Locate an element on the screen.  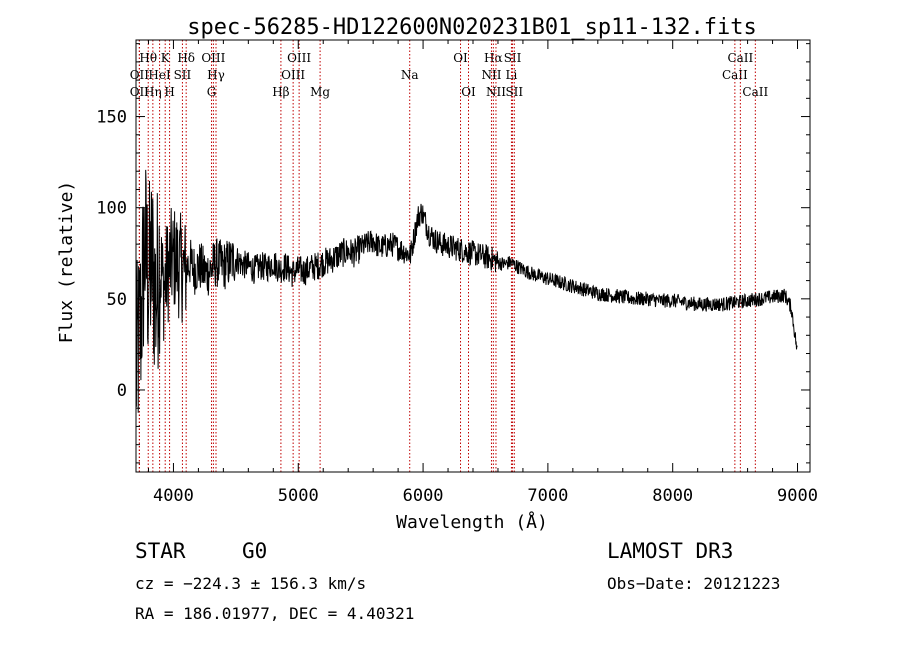
spectral-line-label: Hβ is located at coordinates (280, 92).